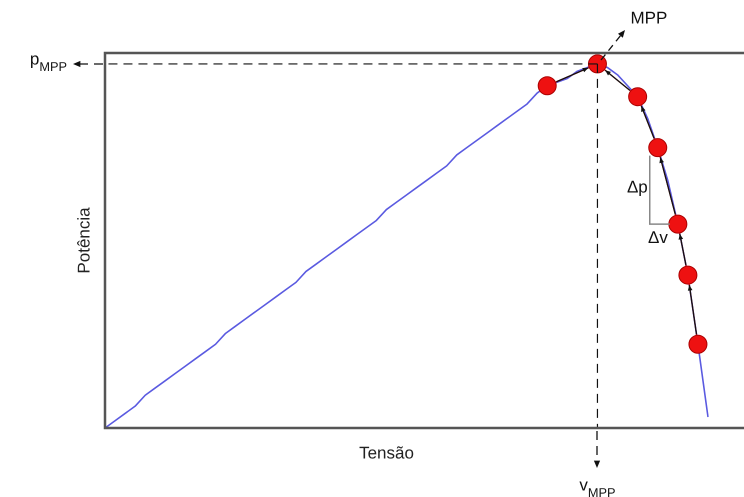  What do you see at coordinates (386, 453) in the screenshot?
I see `x-axis-title: Tensão` at bounding box center [386, 453].